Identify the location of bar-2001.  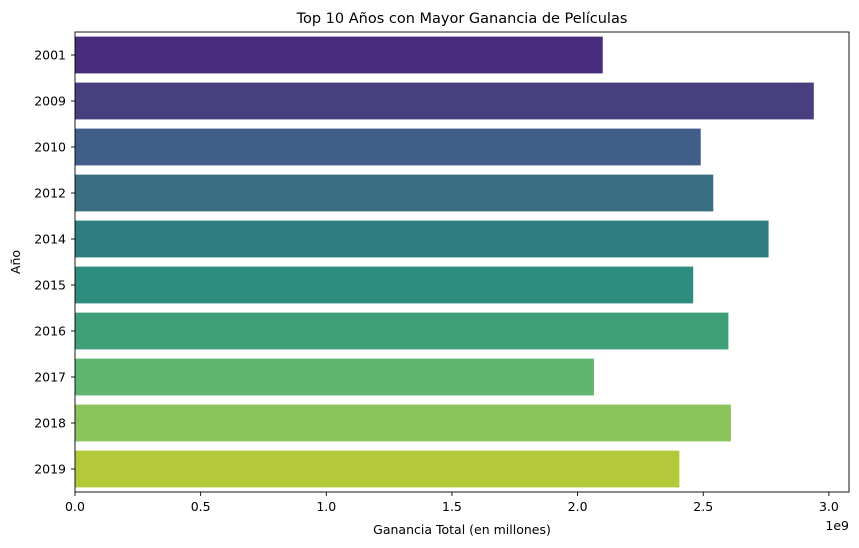
(339, 55).